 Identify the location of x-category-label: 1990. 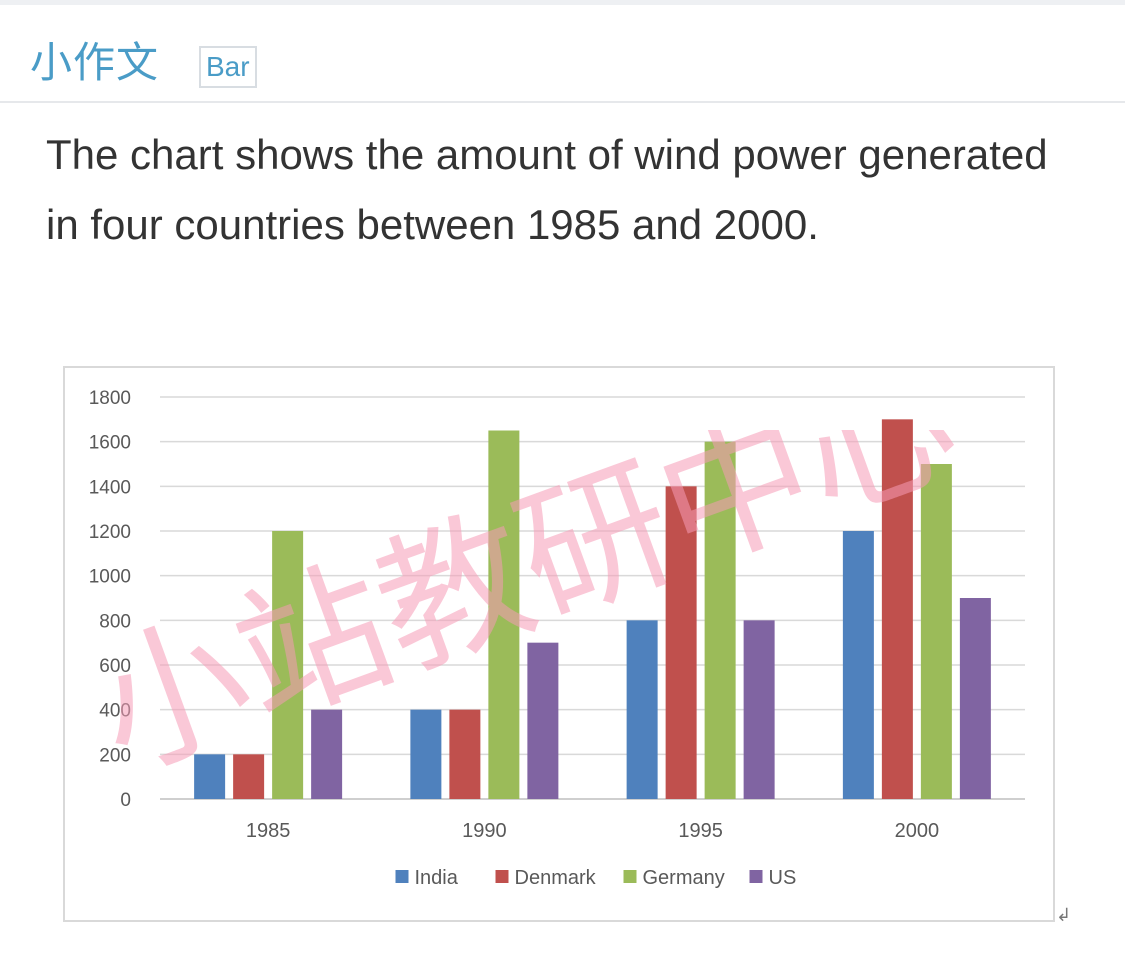
(484, 831).